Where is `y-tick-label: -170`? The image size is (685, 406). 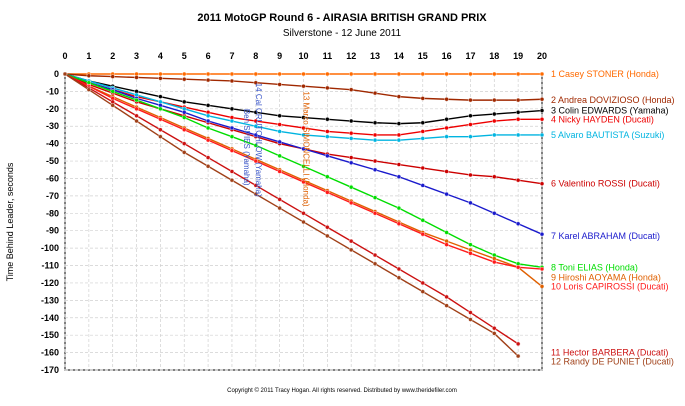 y-tick-label: -170 is located at coordinates (50, 370).